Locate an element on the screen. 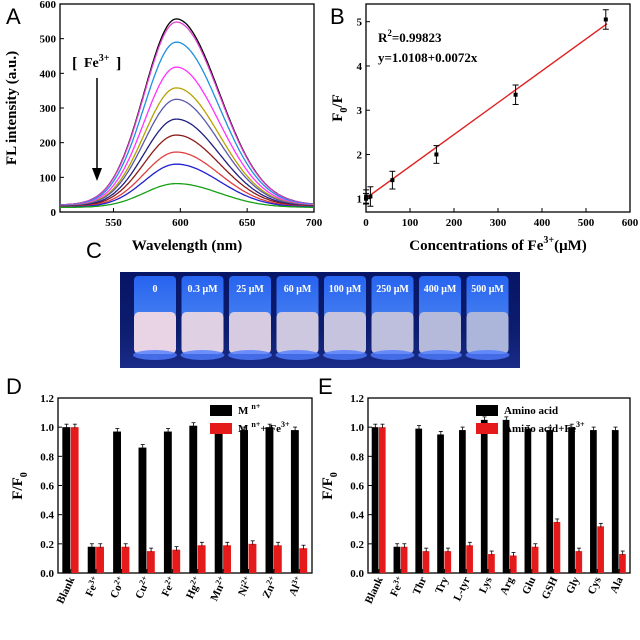  fe3-annotation-bracket-left: [ is located at coordinates (74, 63).